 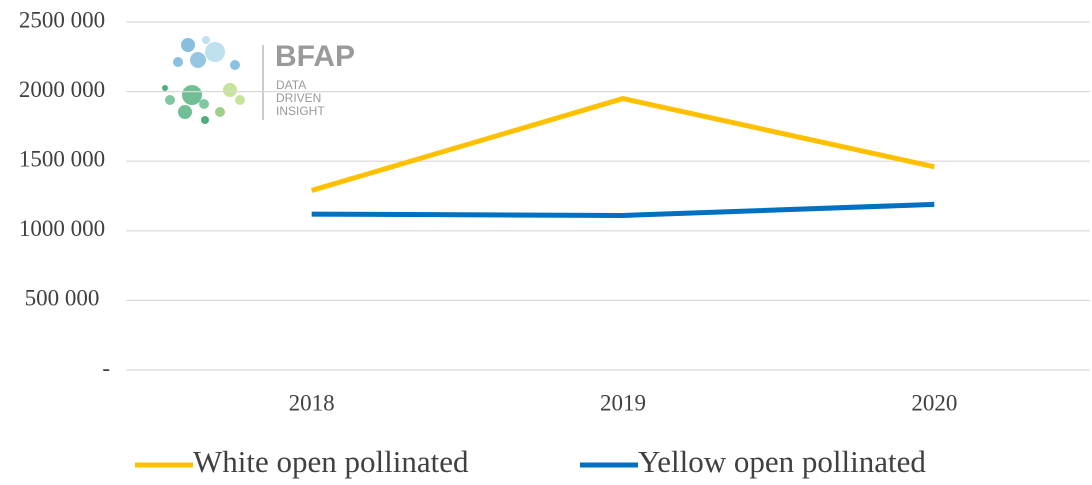 I want to click on y-tick-label: 2500 000, so click(x=62, y=19).